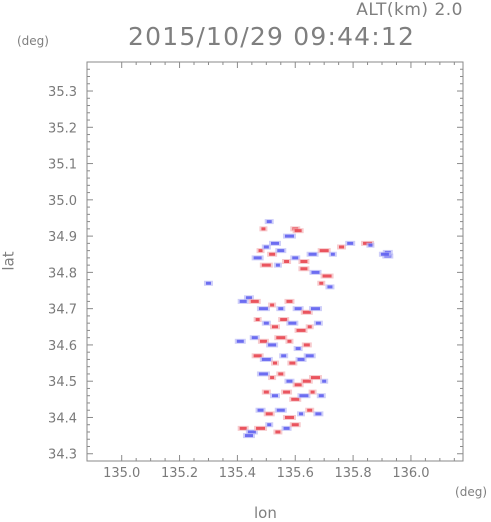 The height and width of the screenshot is (522, 491). I want to click on y-tick-label: 34.5, so click(62, 382).